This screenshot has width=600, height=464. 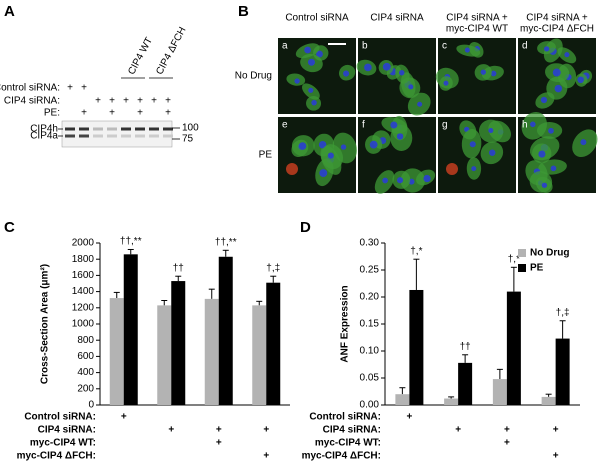 I want to click on y-tick-label: 2000, so click(x=83, y=243).